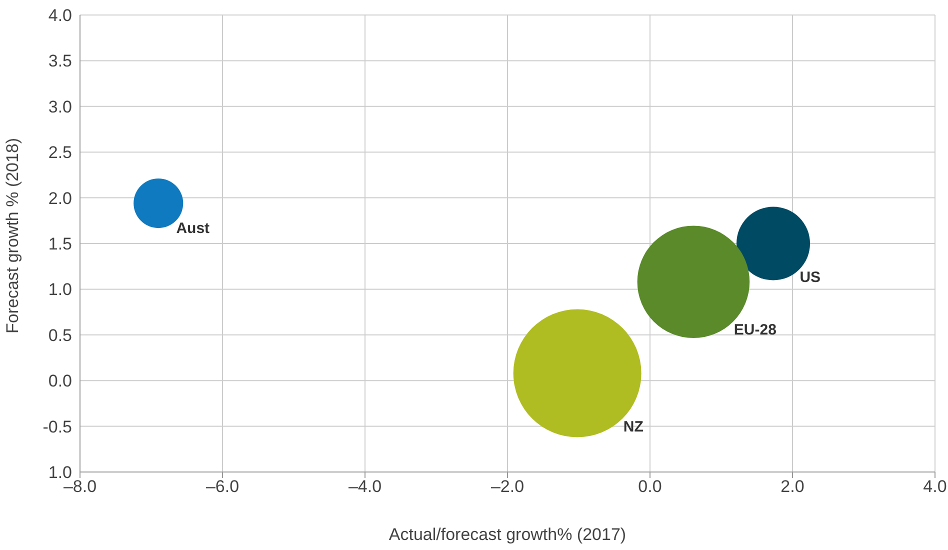  I want to click on y-tick-label: 2.0, so click(60, 198).